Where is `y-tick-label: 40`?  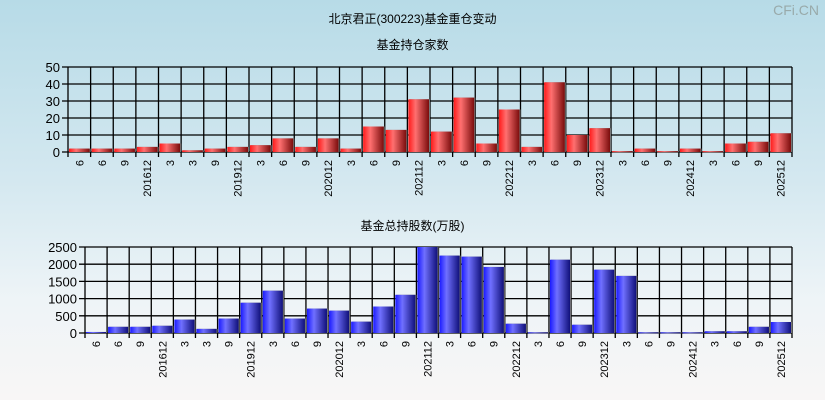
y-tick-label: 40 is located at coordinates (53, 84).